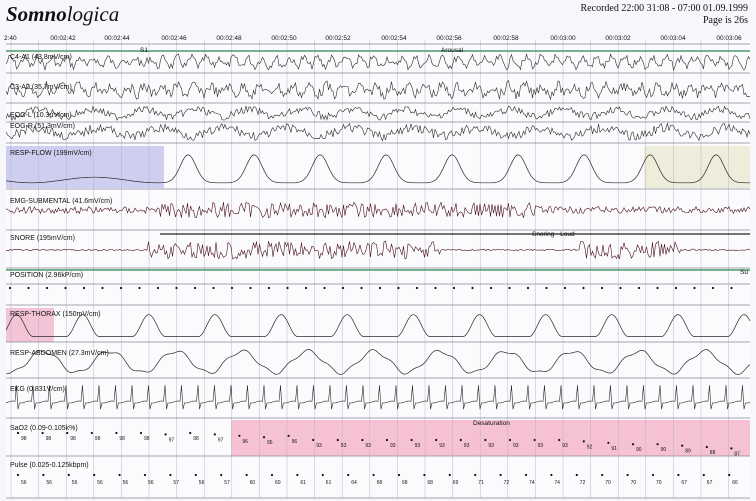 The image size is (756, 501). I want to click on snore-trace, so click(378, 250).